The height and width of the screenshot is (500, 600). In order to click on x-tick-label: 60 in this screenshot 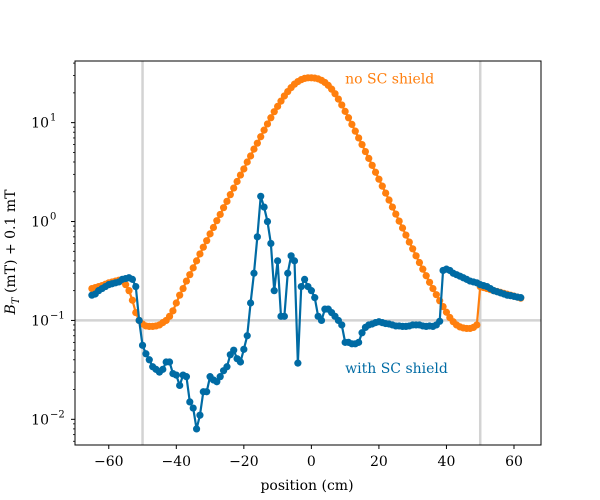, I will do `click(514, 462)`.